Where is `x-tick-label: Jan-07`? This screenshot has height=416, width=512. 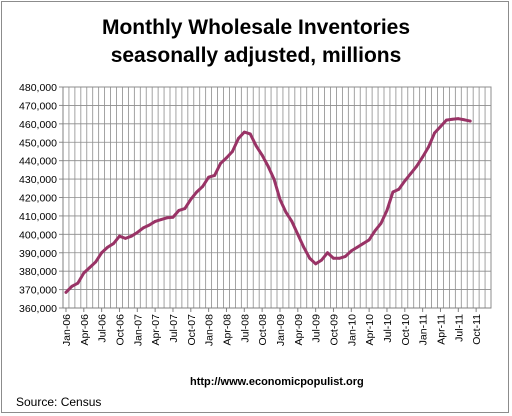 x-tick-label: Jan-07 is located at coordinates (138, 330).